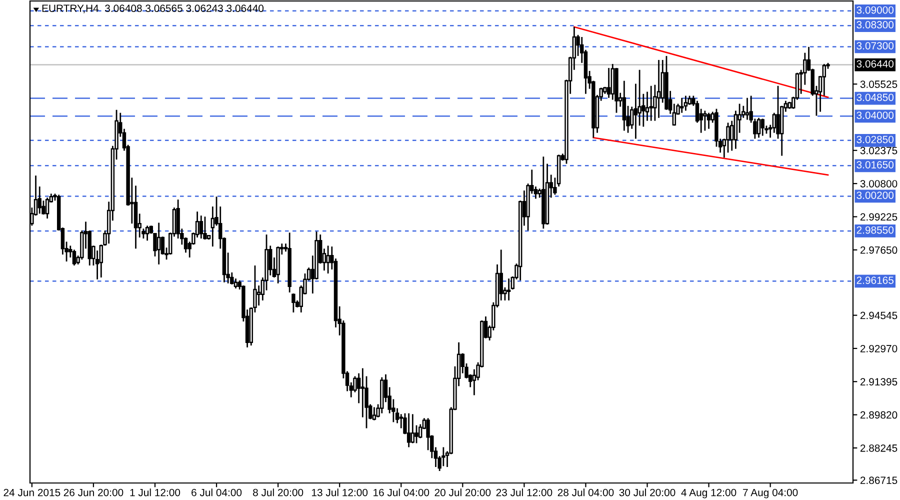 The width and height of the screenshot is (900, 500). What do you see at coordinates (875, 140) in the screenshot?
I see `ref-line-label: 3.02850` at bounding box center [875, 140].